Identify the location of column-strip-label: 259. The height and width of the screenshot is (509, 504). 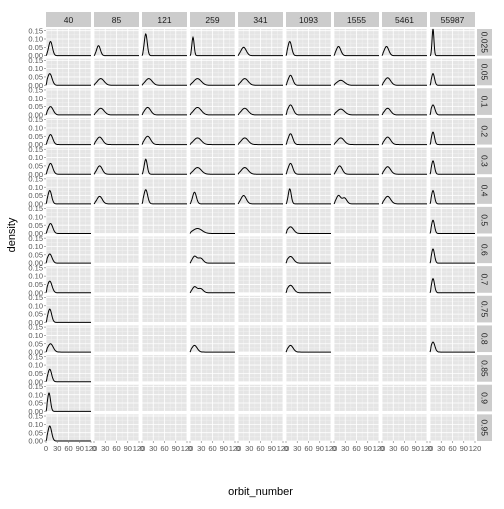
(212, 20).